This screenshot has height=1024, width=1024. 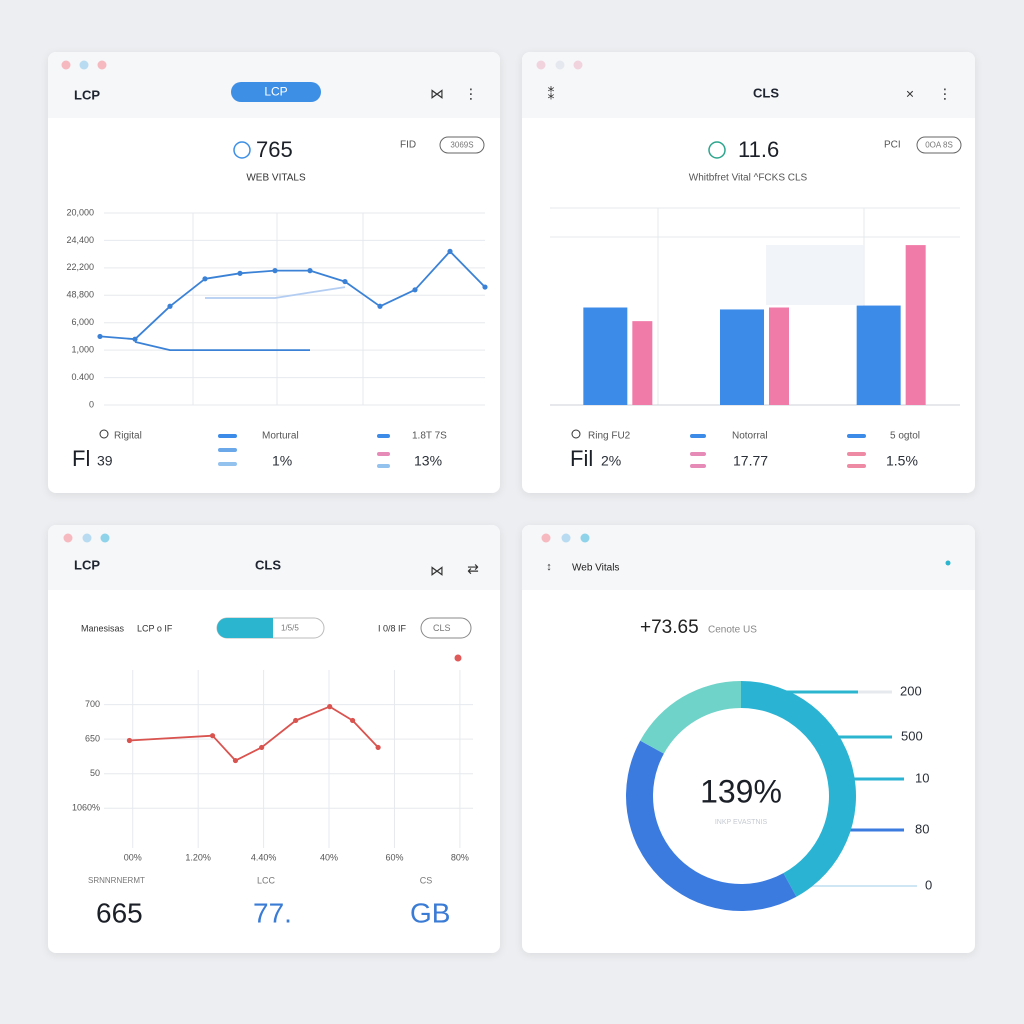 I want to click on panel-title: CLS, so click(x=766, y=92).